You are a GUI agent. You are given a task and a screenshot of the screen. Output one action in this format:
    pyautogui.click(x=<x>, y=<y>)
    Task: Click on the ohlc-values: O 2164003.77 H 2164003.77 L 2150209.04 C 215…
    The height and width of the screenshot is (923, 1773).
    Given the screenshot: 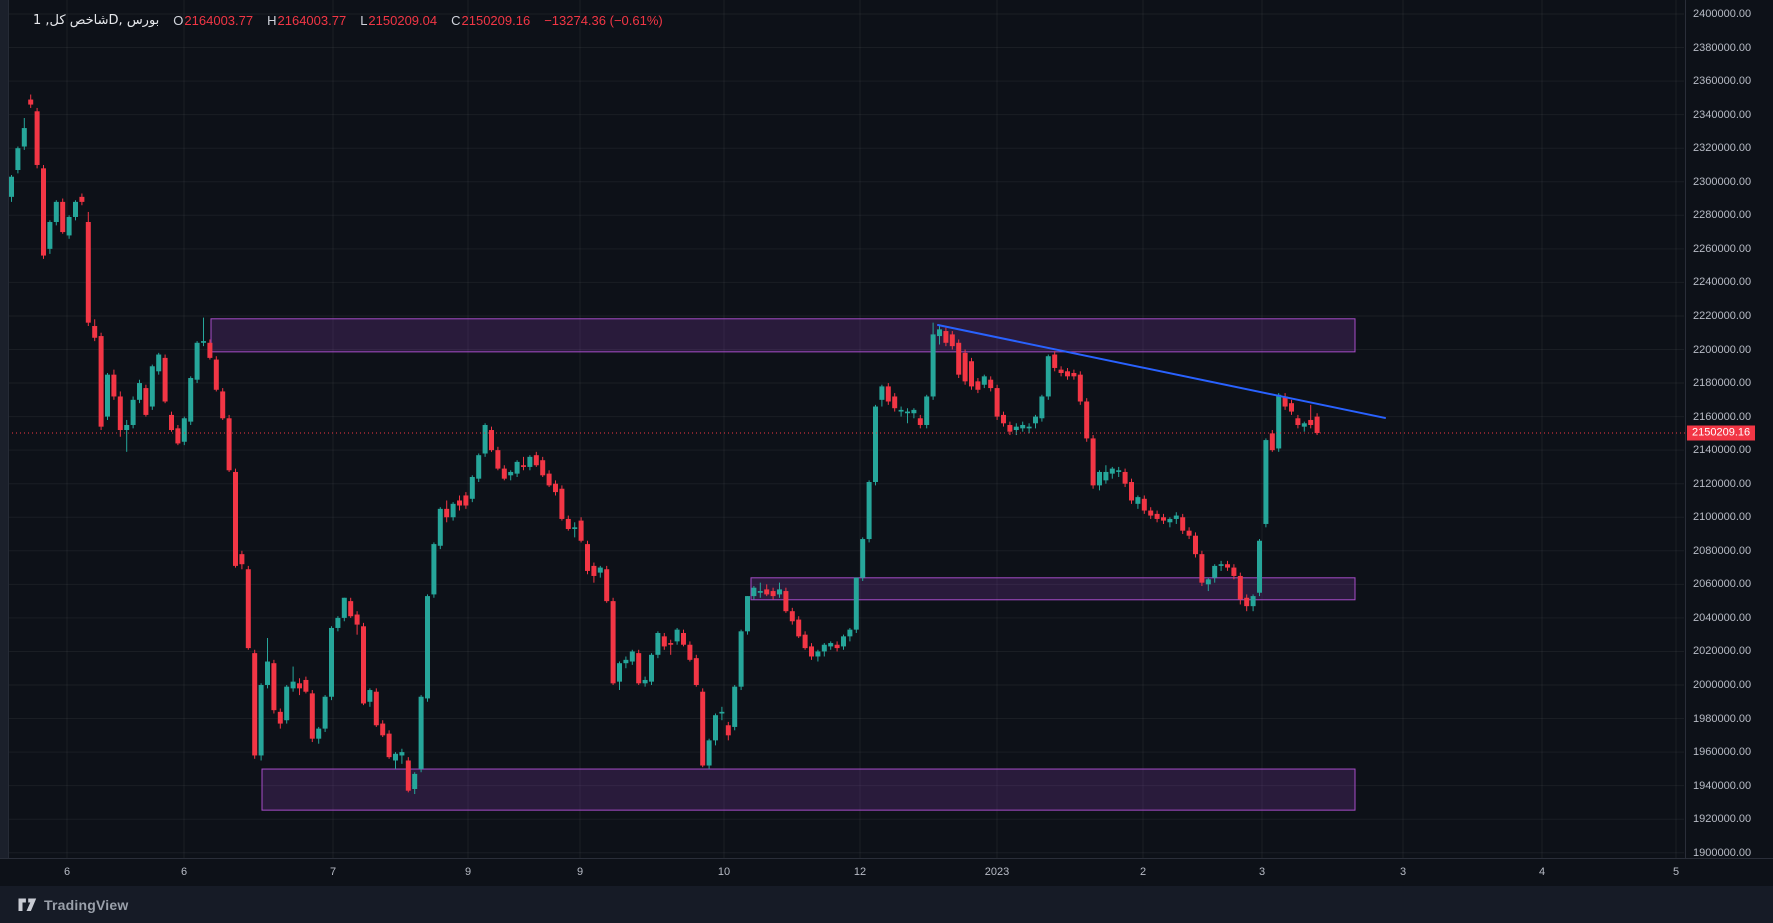 What is the action you would take?
    pyautogui.click(x=351, y=20)
    